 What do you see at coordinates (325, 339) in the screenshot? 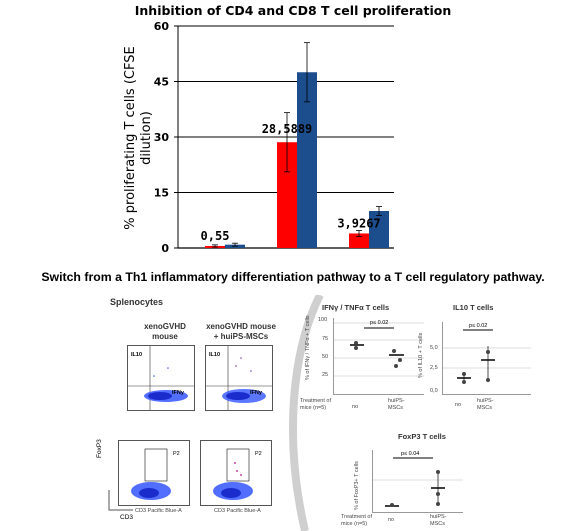
I see `ifn-ytick-75: 75` at bounding box center [325, 339].